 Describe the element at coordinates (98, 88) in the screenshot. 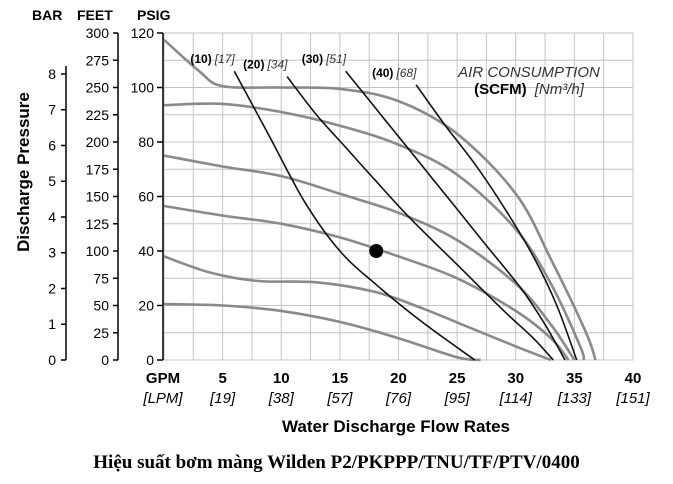

I see `feet-tick-label: 250` at that location.